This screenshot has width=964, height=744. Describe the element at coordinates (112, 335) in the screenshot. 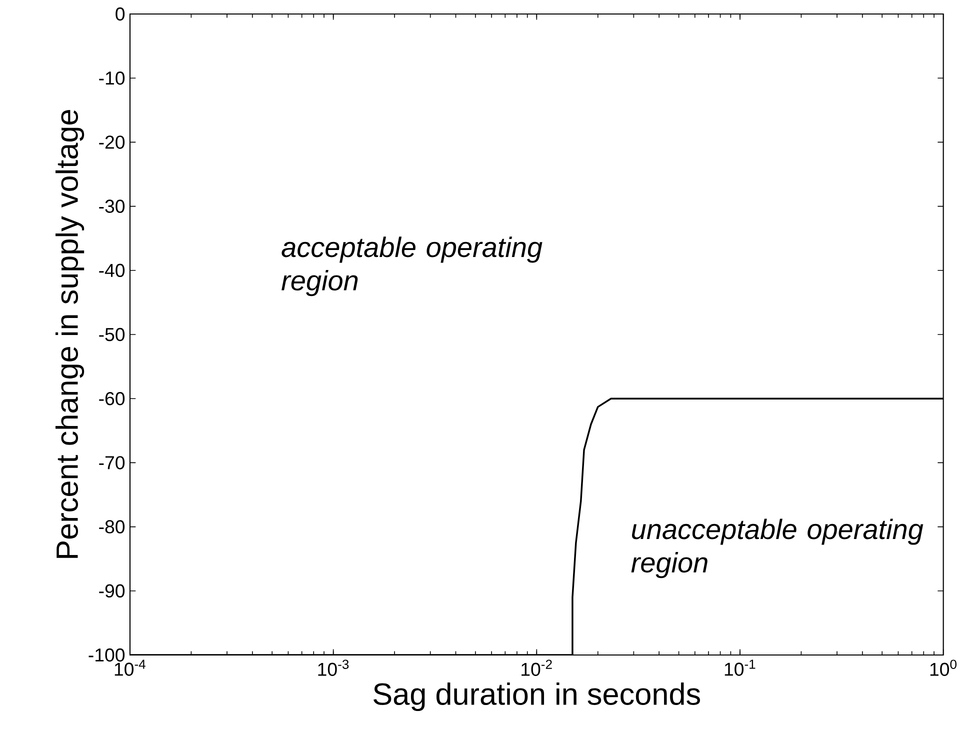

I see `y-tick-label: -50` at that location.